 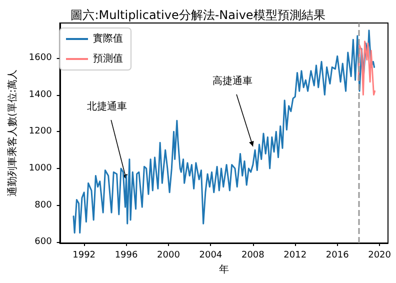 I want to click on y-tick-label: 1600, so click(x=40, y=57).